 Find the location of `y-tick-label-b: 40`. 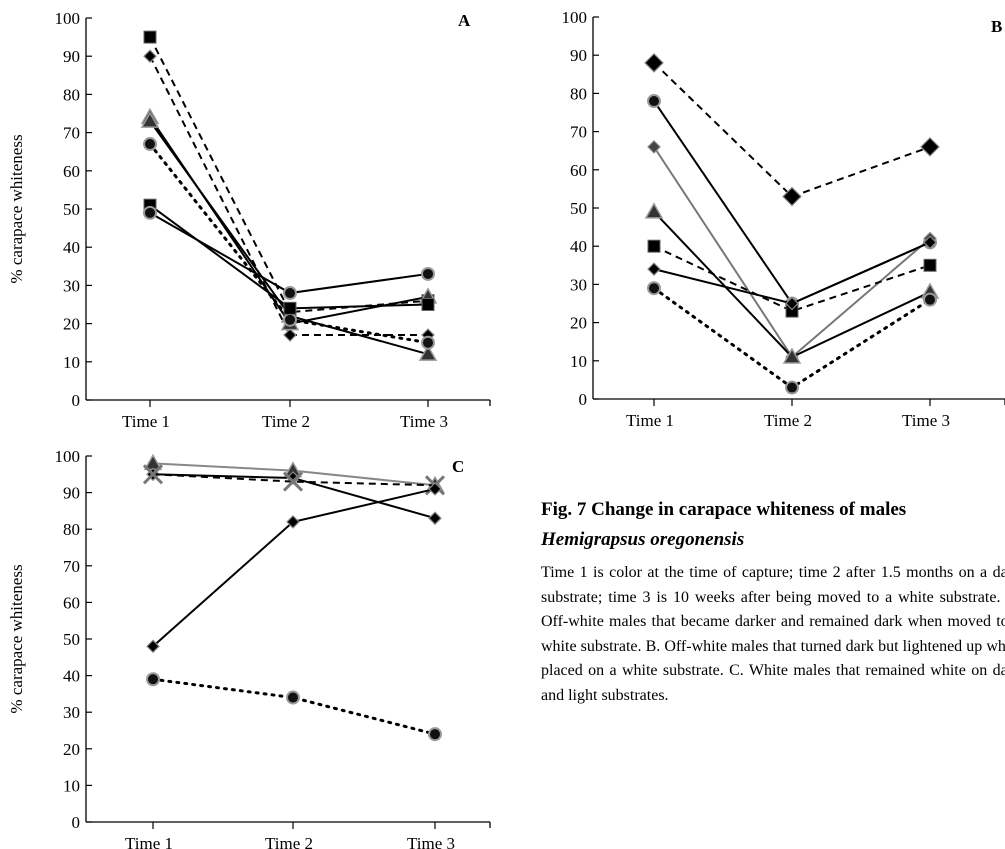

y-tick-label-b: 40 is located at coordinates (578, 246).